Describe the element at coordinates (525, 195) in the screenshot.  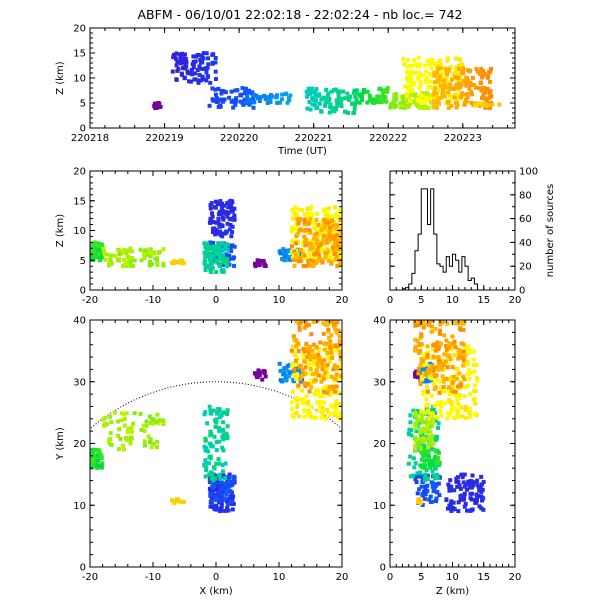
I see `y-tick-label: 80` at that location.